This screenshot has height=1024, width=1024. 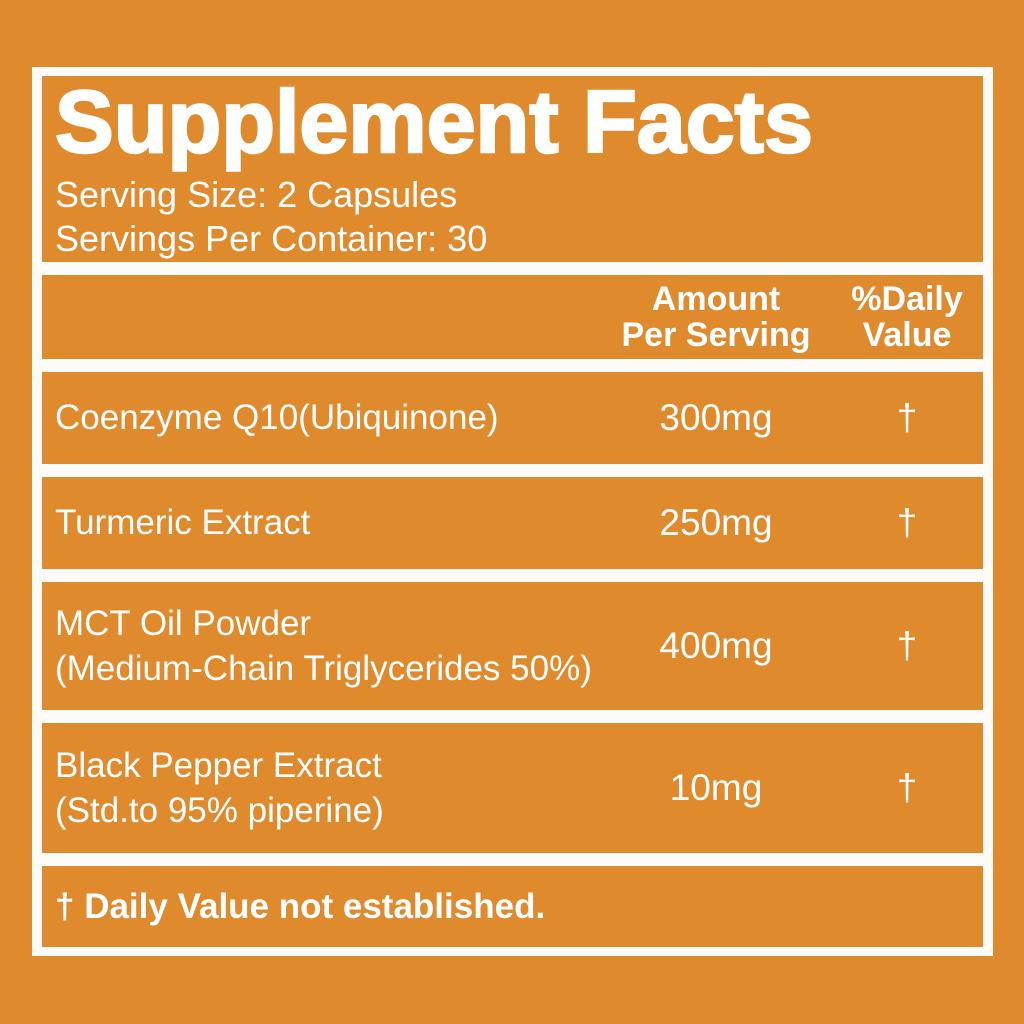 I want to click on supplement-facts-title: Supplement Facts, so click(x=434, y=121).